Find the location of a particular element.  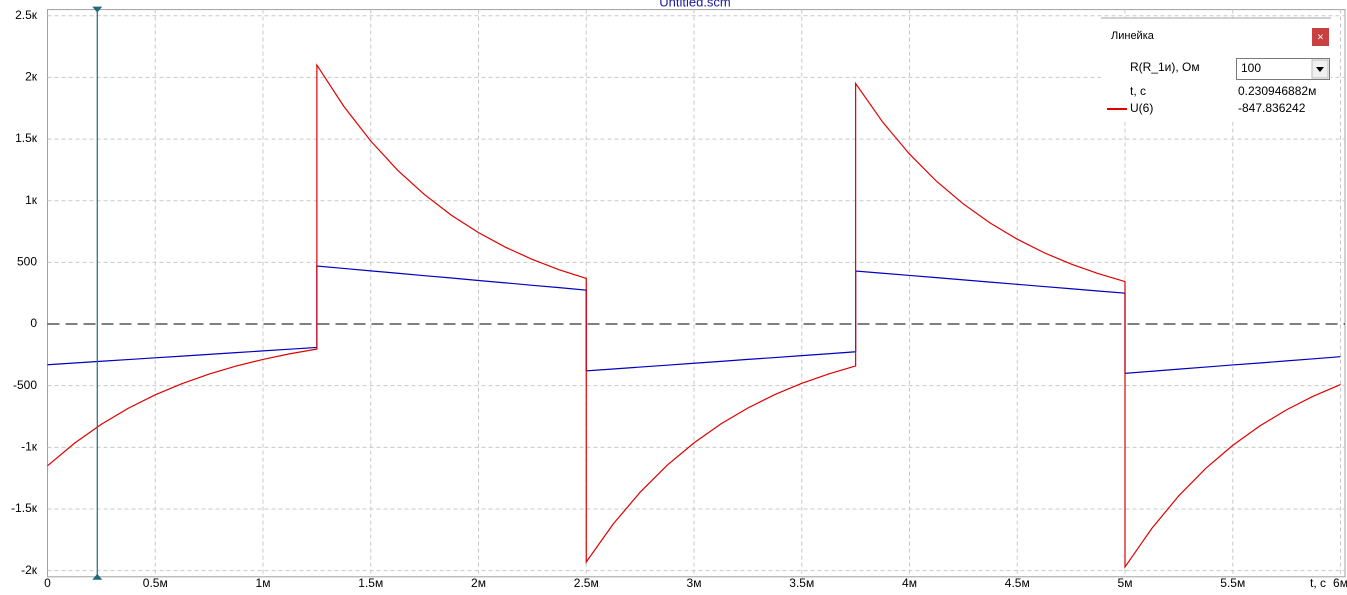

y-tick-label: 500 is located at coordinates (27, 262).